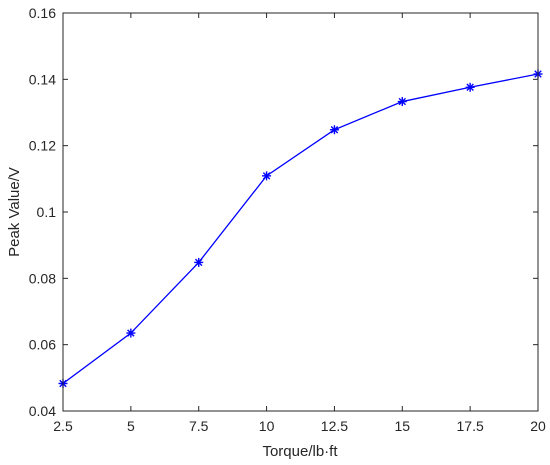 The width and height of the screenshot is (550, 465). I want to click on x-tick-label: 7.5, so click(199, 426).